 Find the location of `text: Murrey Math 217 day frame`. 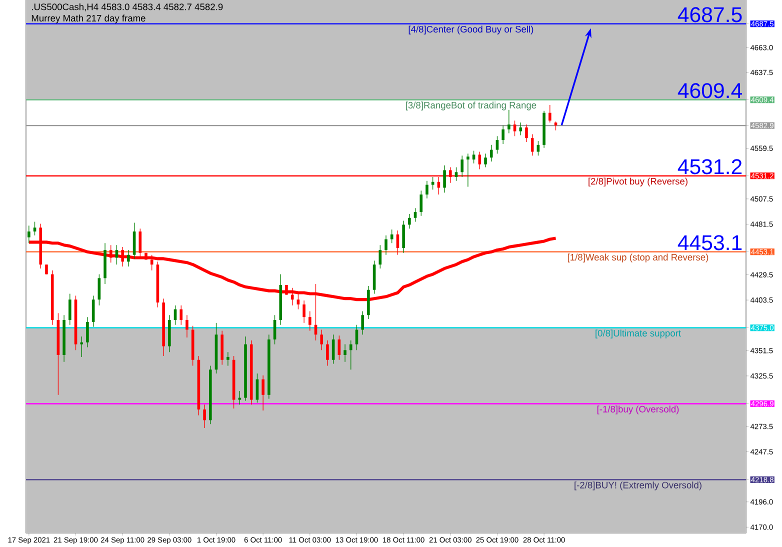

text: Murrey Math 217 day frame is located at coordinates (89, 19).